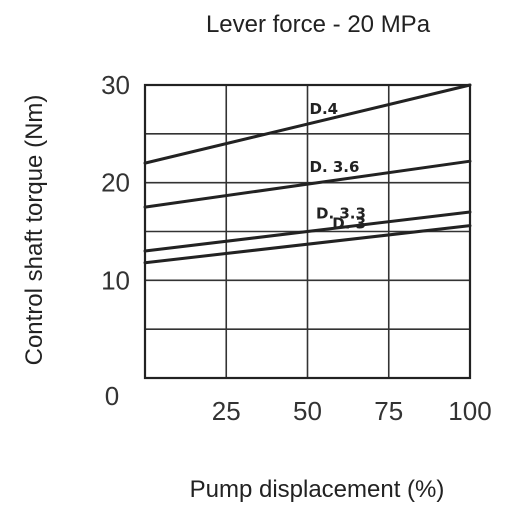 The image size is (515, 506). Describe the element at coordinates (341, 214) in the screenshot. I see `curve-label: D. 3.3` at that location.